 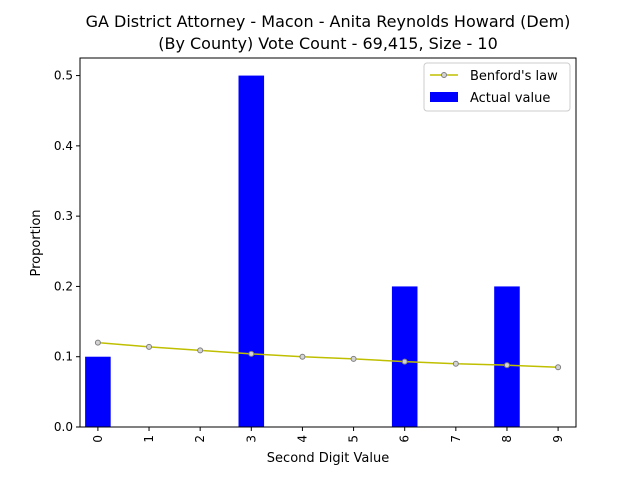 What do you see at coordinates (36, 242) in the screenshot?
I see `y-axis-label: Proportion` at bounding box center [36, 242].